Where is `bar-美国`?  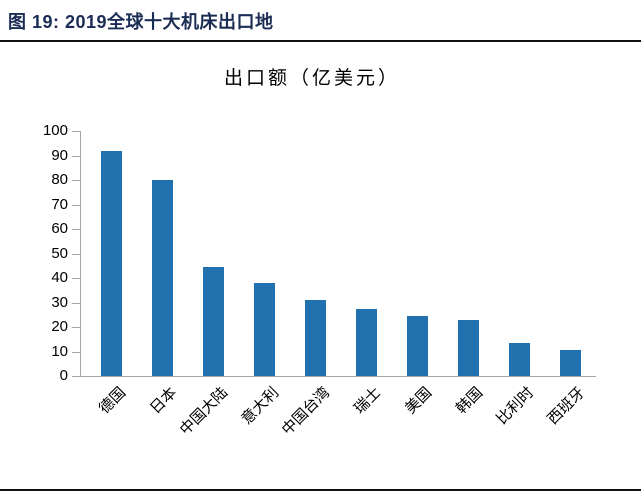 bar-美国 is located at coordinates (417, 345).